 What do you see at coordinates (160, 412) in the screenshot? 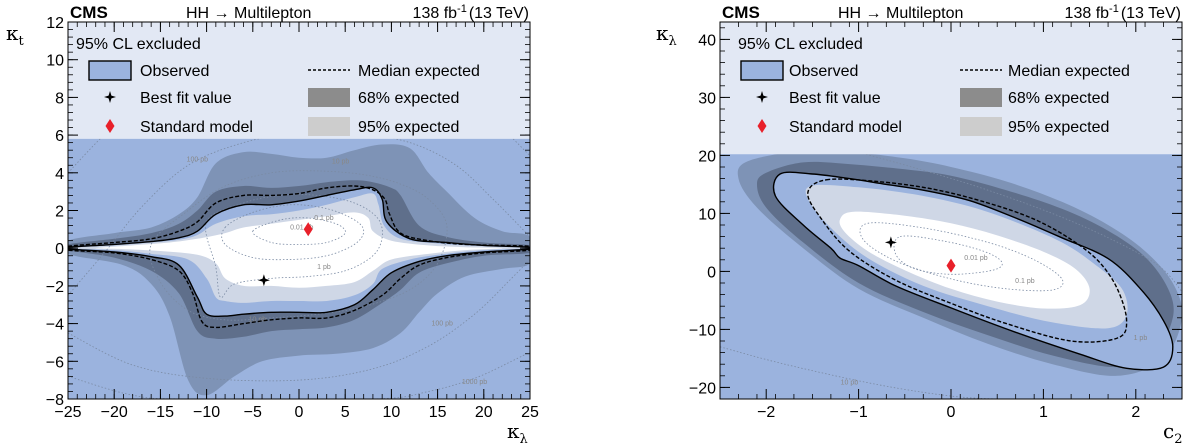
I see `x-tick-label: −15` at bounding box center [160, 412].